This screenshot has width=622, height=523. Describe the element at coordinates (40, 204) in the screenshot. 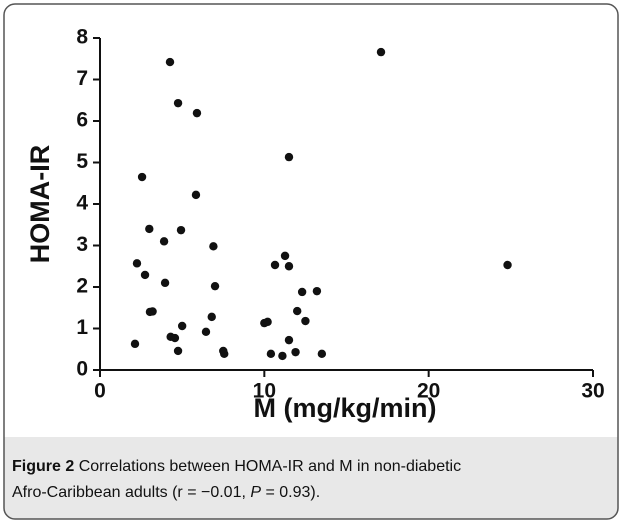

I see `y-axis-label: HOMA-IR` at that location.